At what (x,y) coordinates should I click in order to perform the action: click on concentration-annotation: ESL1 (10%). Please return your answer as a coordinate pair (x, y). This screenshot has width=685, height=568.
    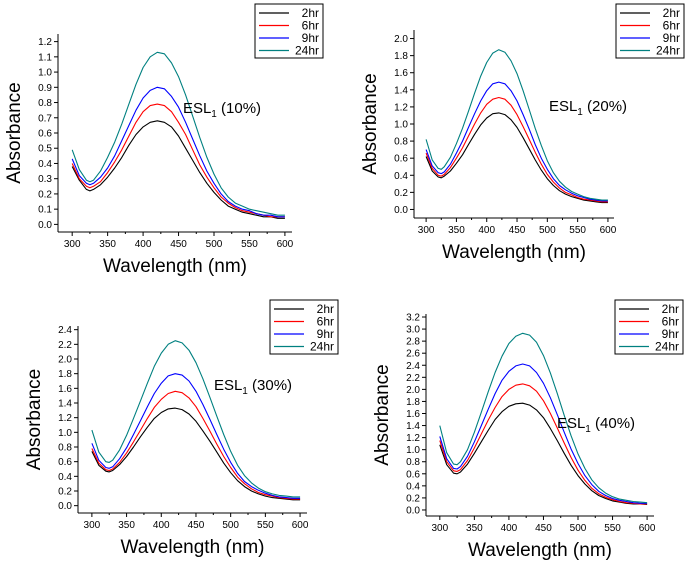
    Looking at the image, I should click on (222, 110).